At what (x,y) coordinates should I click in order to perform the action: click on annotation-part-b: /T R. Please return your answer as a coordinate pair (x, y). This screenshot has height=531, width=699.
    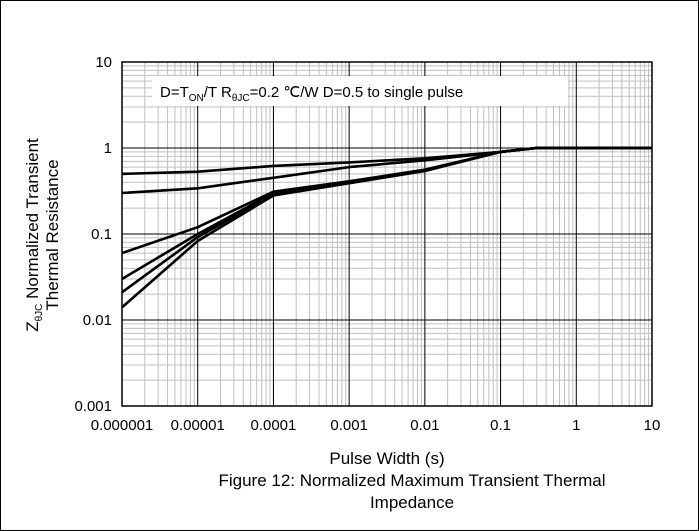
    Looking at the image, I should click on (218, 92).